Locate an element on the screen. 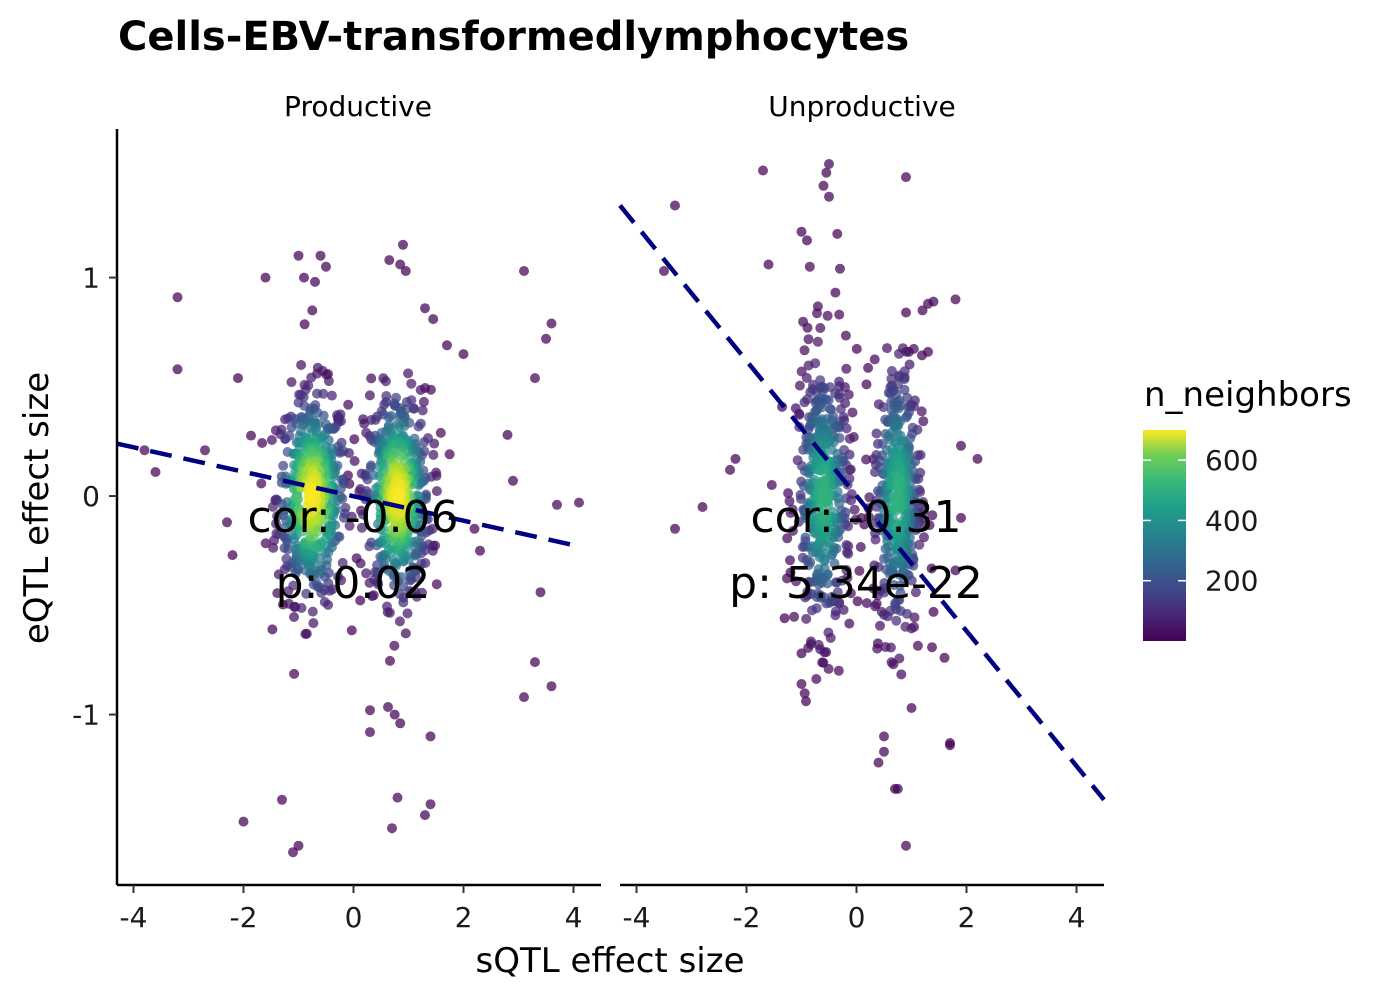  colorbar-tick-label: 600 is located at coordinates (1231, 460).